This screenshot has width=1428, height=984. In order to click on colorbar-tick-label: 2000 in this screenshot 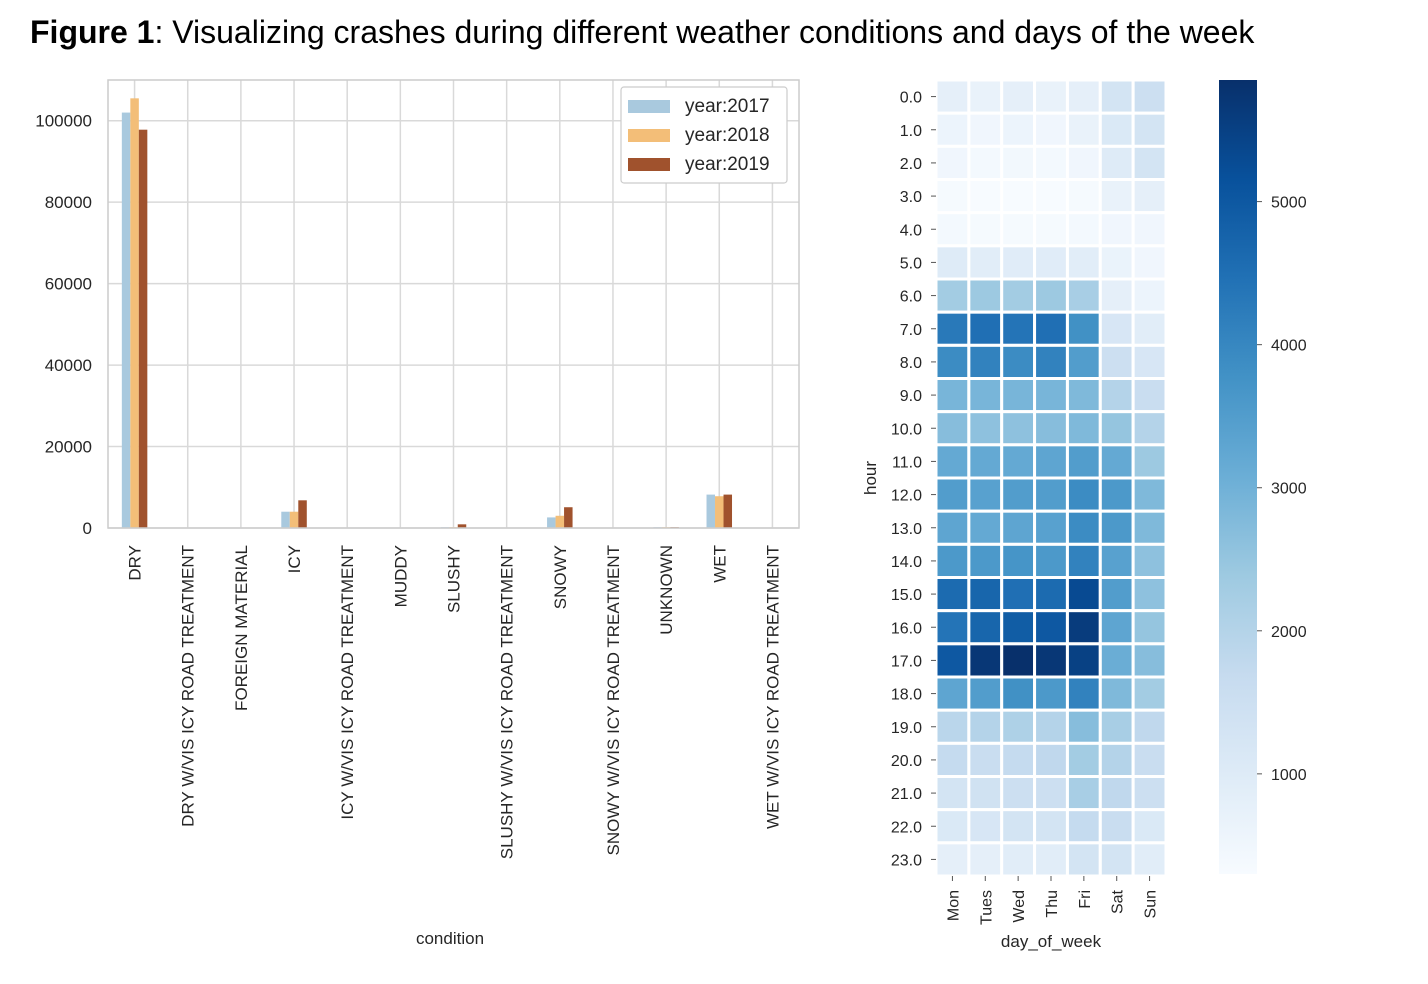, I will do `click(1289, 632)`.